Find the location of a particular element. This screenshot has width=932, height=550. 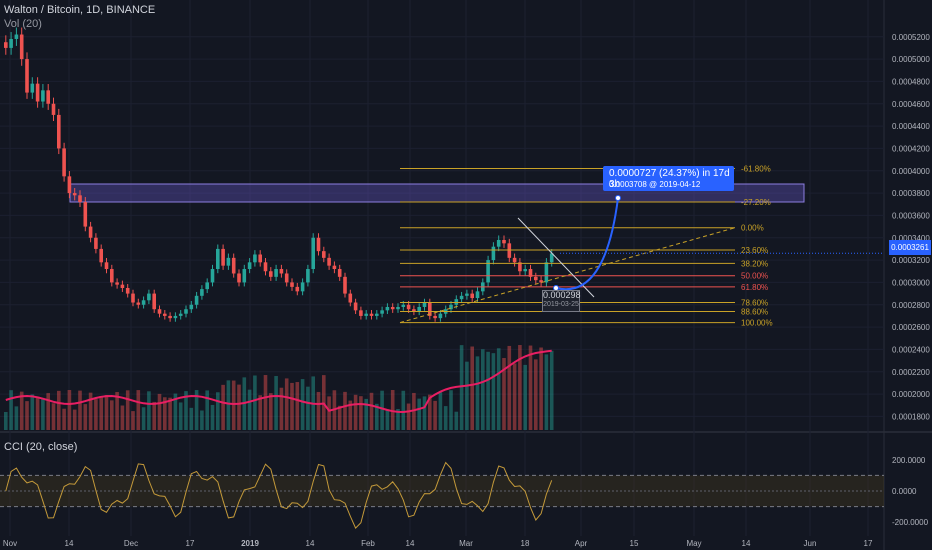

price-tick-label: 0.0005200 is located at coordinates (911, 37).